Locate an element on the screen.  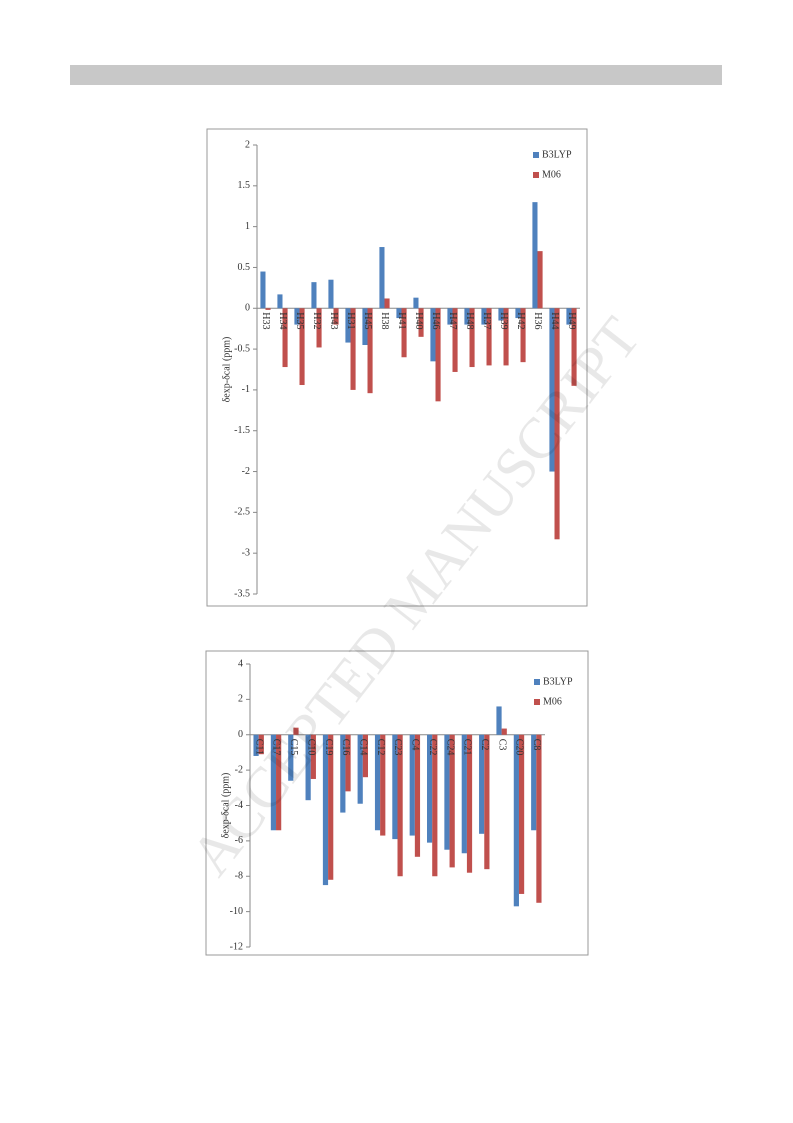
x-tick-label: H49 is located at coordinates (571, 320).